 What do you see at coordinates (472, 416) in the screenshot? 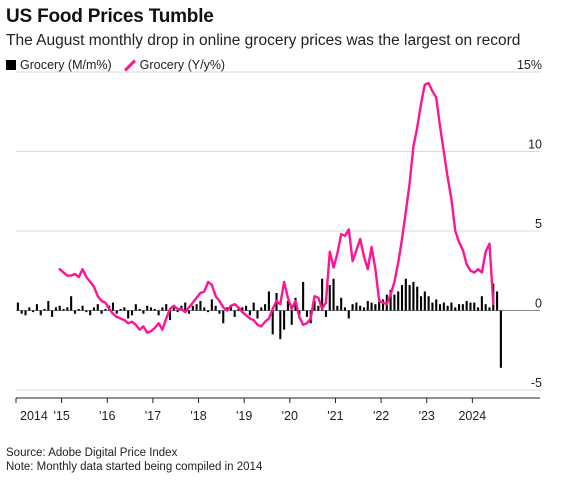
I see `x-tick-label: 2024` at bounding box center [472, 416].